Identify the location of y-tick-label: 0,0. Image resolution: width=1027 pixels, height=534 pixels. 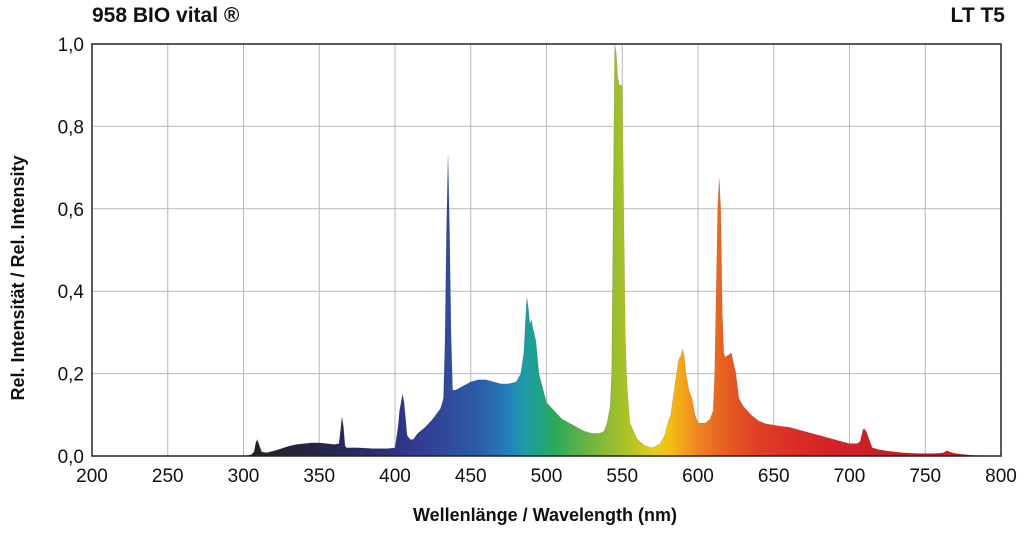
(71, 457).